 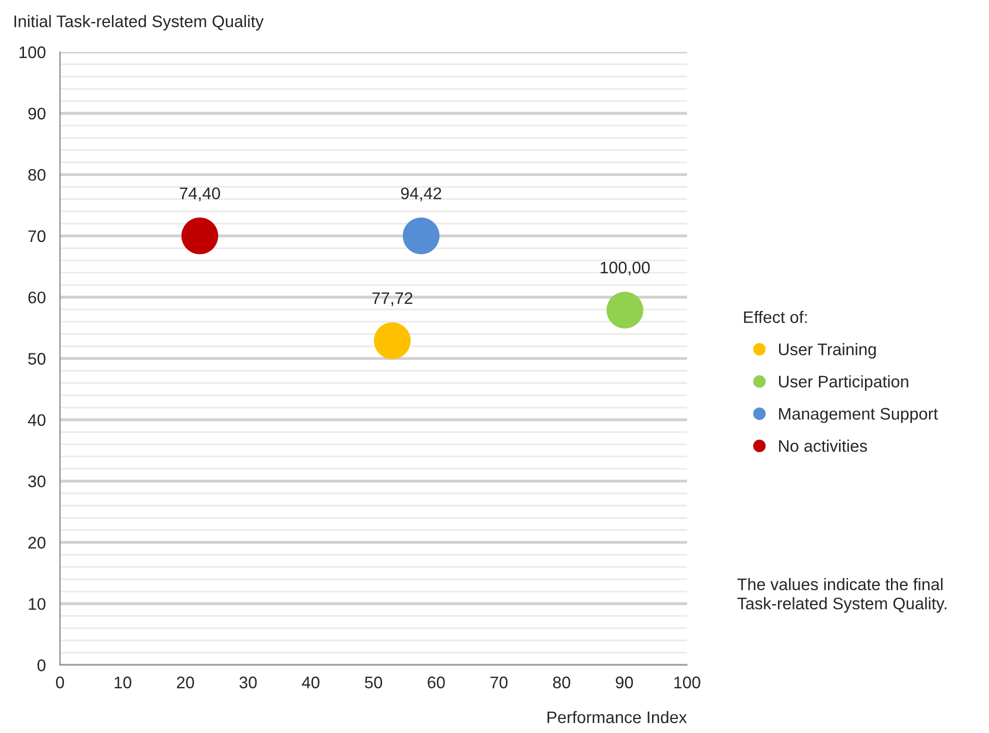 What do you see at coordinates (37, 542) in the screenshot?
I see `y-tick-label: 20` at bounding box center [37, 542].